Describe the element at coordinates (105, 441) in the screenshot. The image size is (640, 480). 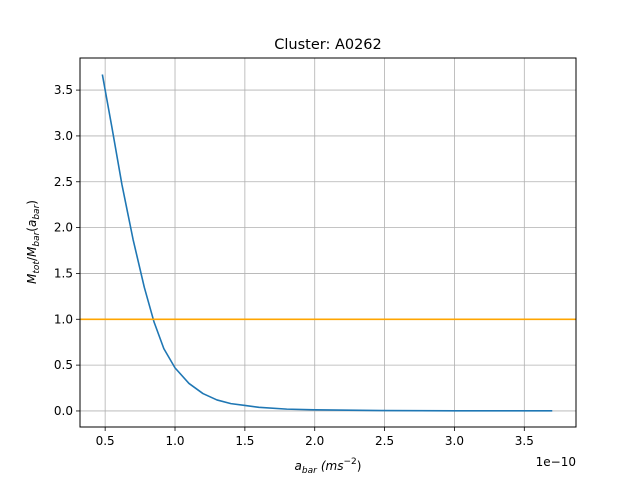
I see `x-tick-label: 0.5` at that location.